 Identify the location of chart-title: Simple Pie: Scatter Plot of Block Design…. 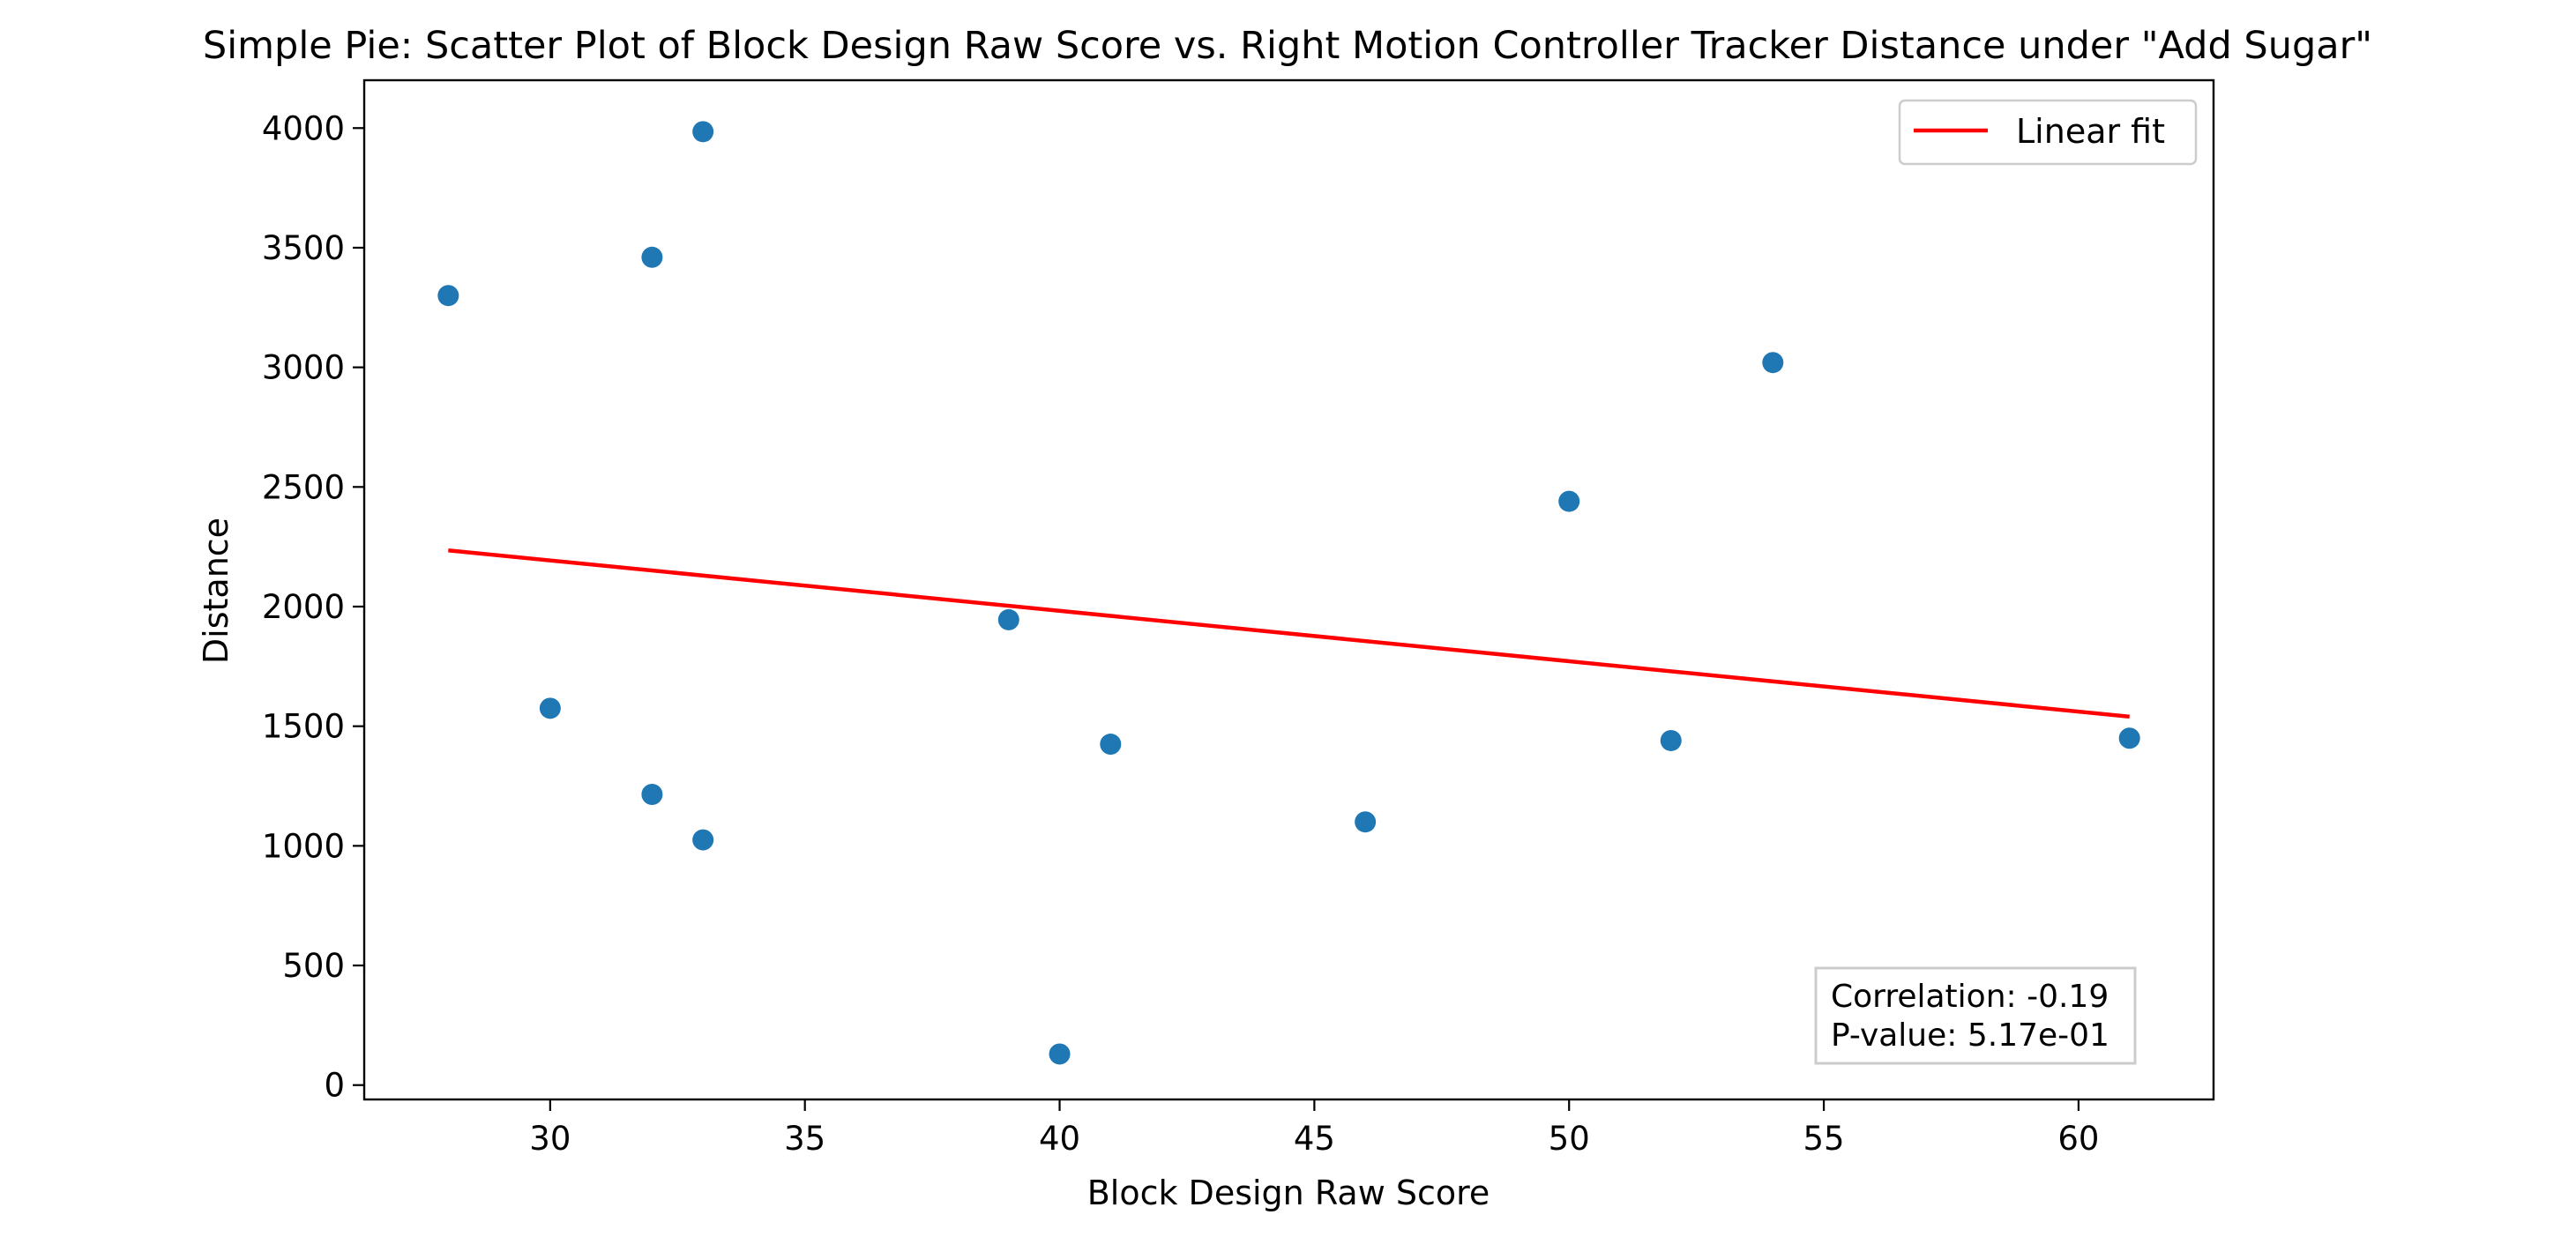
(1287, 46).